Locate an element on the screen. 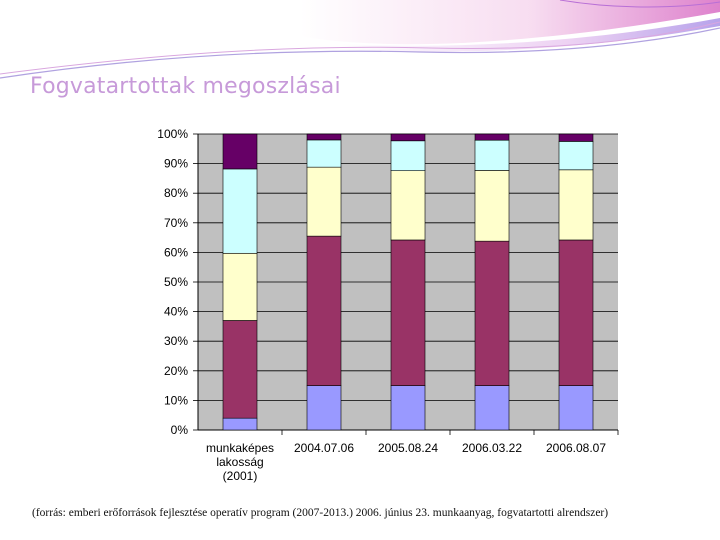 The width and height of the screenshot is (720, 540). y-tick-label: 10% is located at coordinates (176, 400).